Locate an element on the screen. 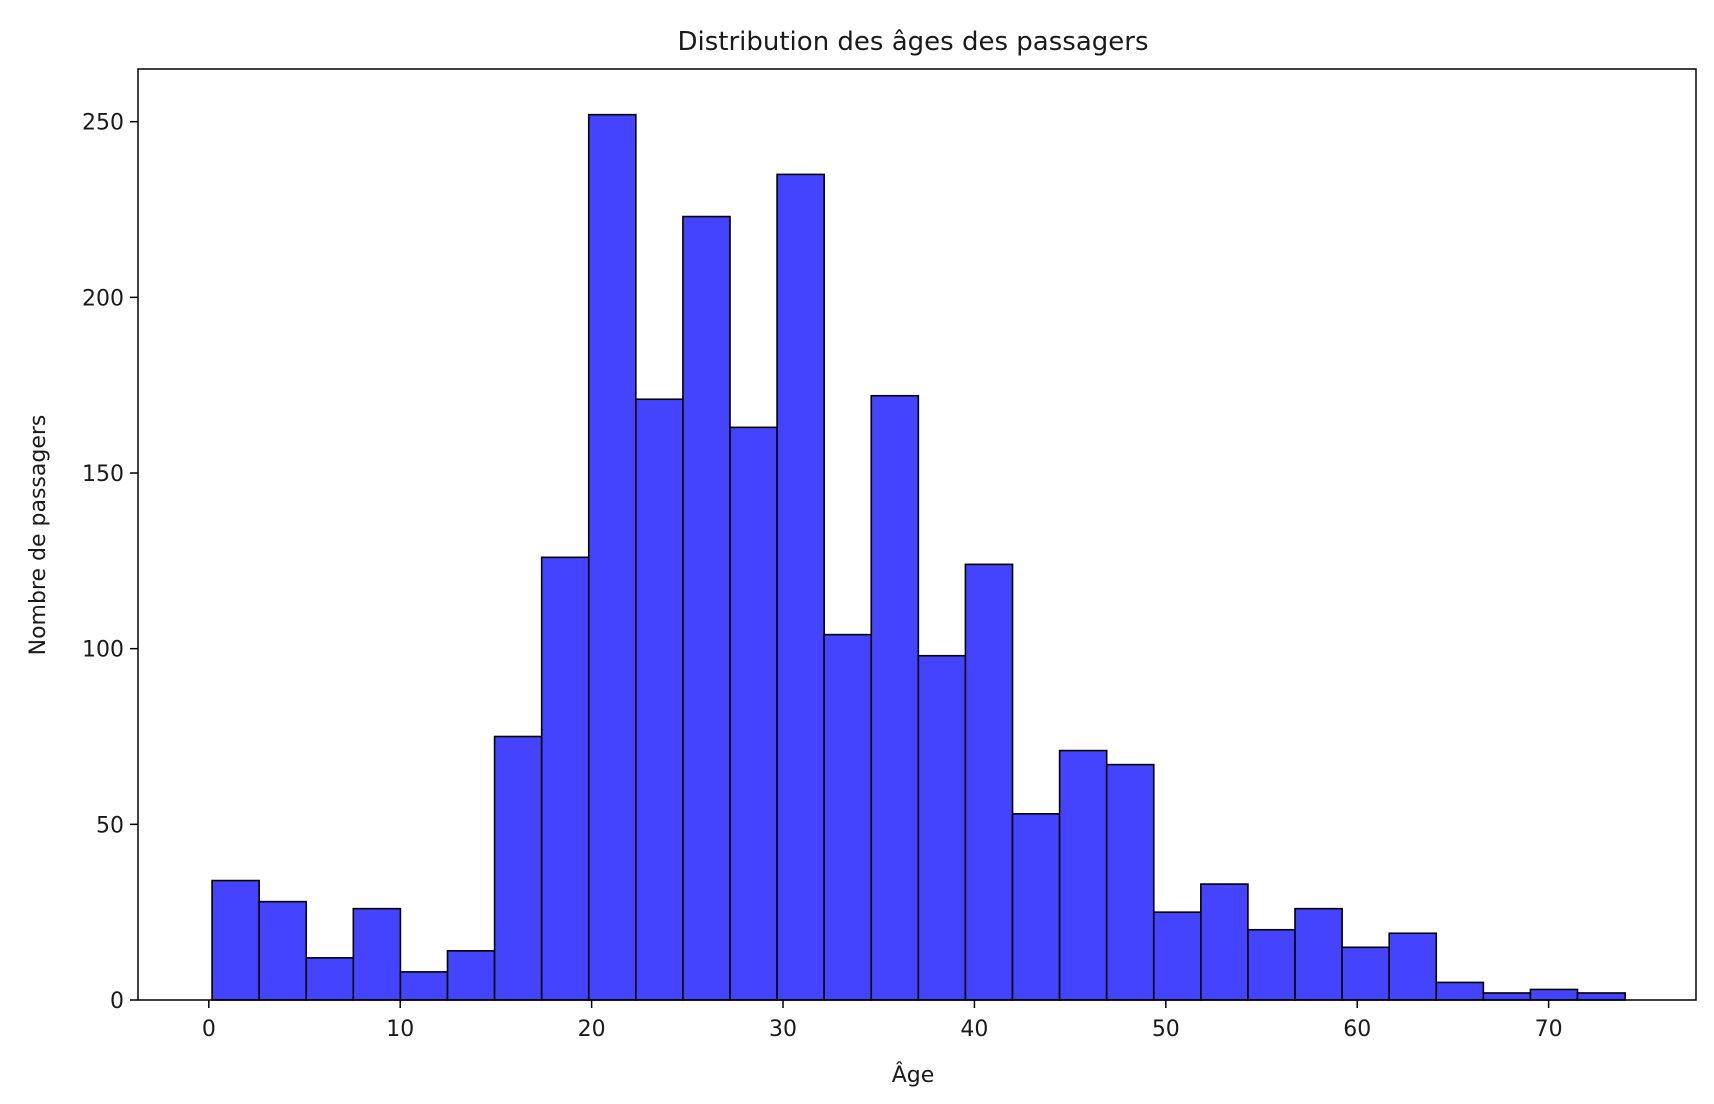  x-axis: 0 10 20 30 40 50 60 70 is located at coordinates (882, 1021).